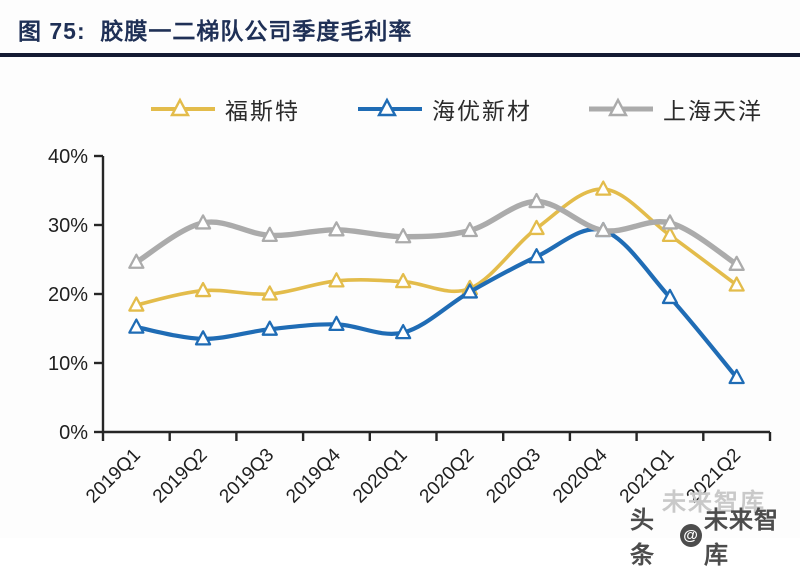  Describe the element at coordinates (642, 538) in the screenshot. I see `watermark-prefix: 头条` at that location.